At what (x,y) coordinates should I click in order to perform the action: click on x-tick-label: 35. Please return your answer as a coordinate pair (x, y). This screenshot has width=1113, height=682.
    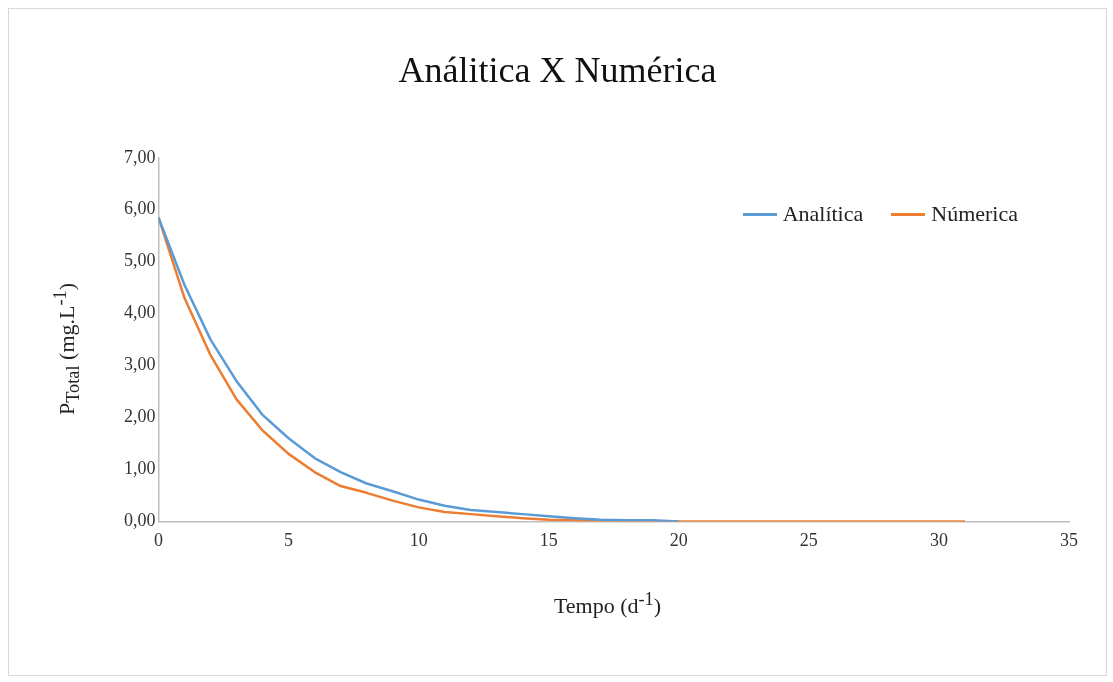
    Looking at the image, I should click on (1069, 539).